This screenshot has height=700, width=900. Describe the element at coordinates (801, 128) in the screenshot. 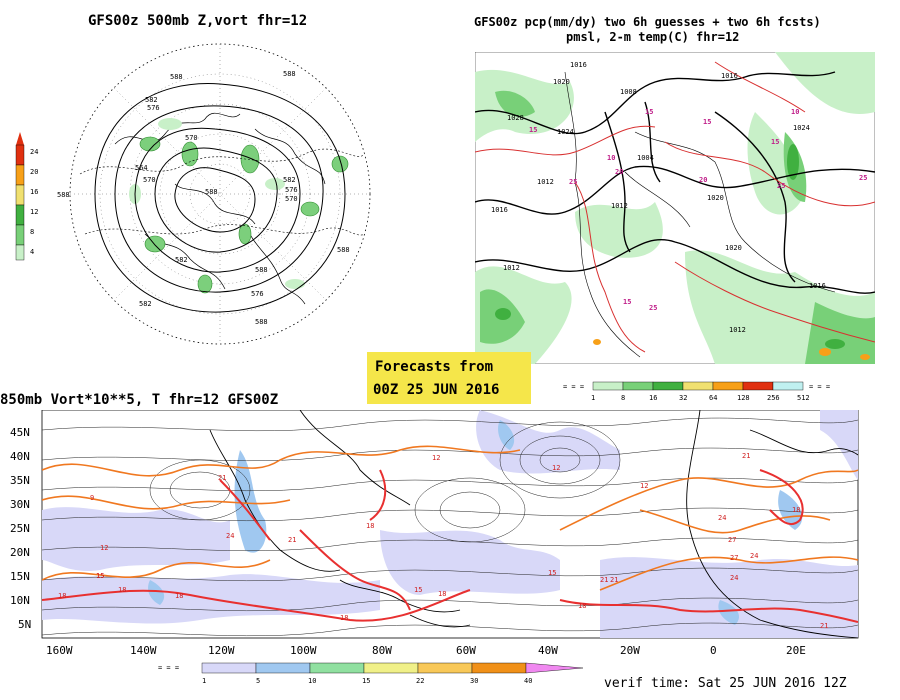

I see `pmsl-label: 1024` at that location.